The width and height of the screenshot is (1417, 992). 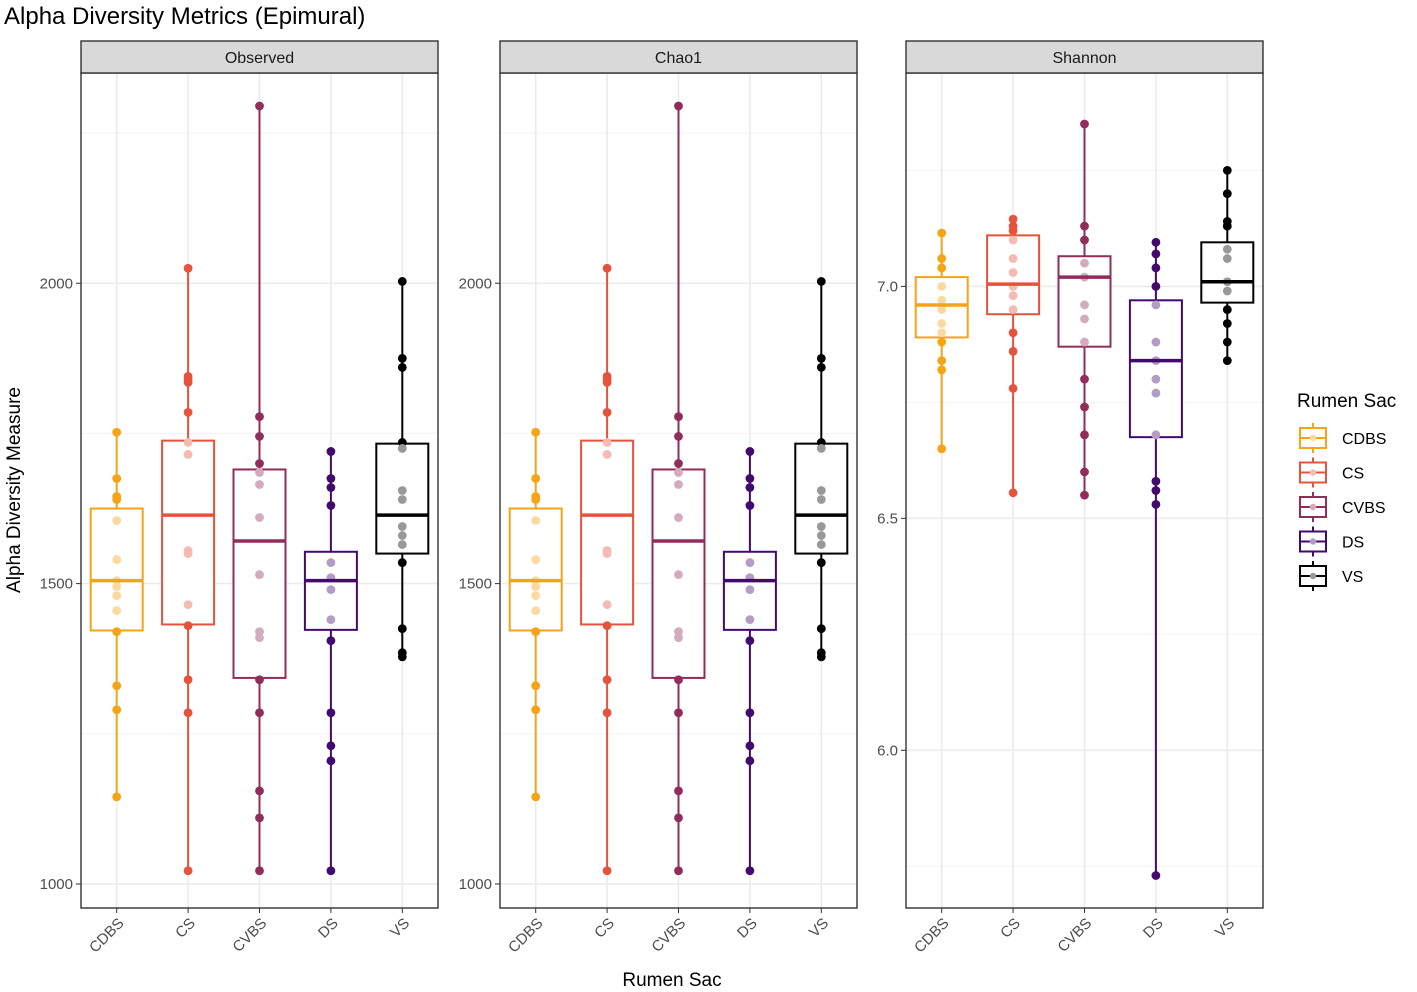 What do you see at coordinates (475, 884) in the screenshot?
I see `y-tick-label: 1000` at bounding box center [475, 884].